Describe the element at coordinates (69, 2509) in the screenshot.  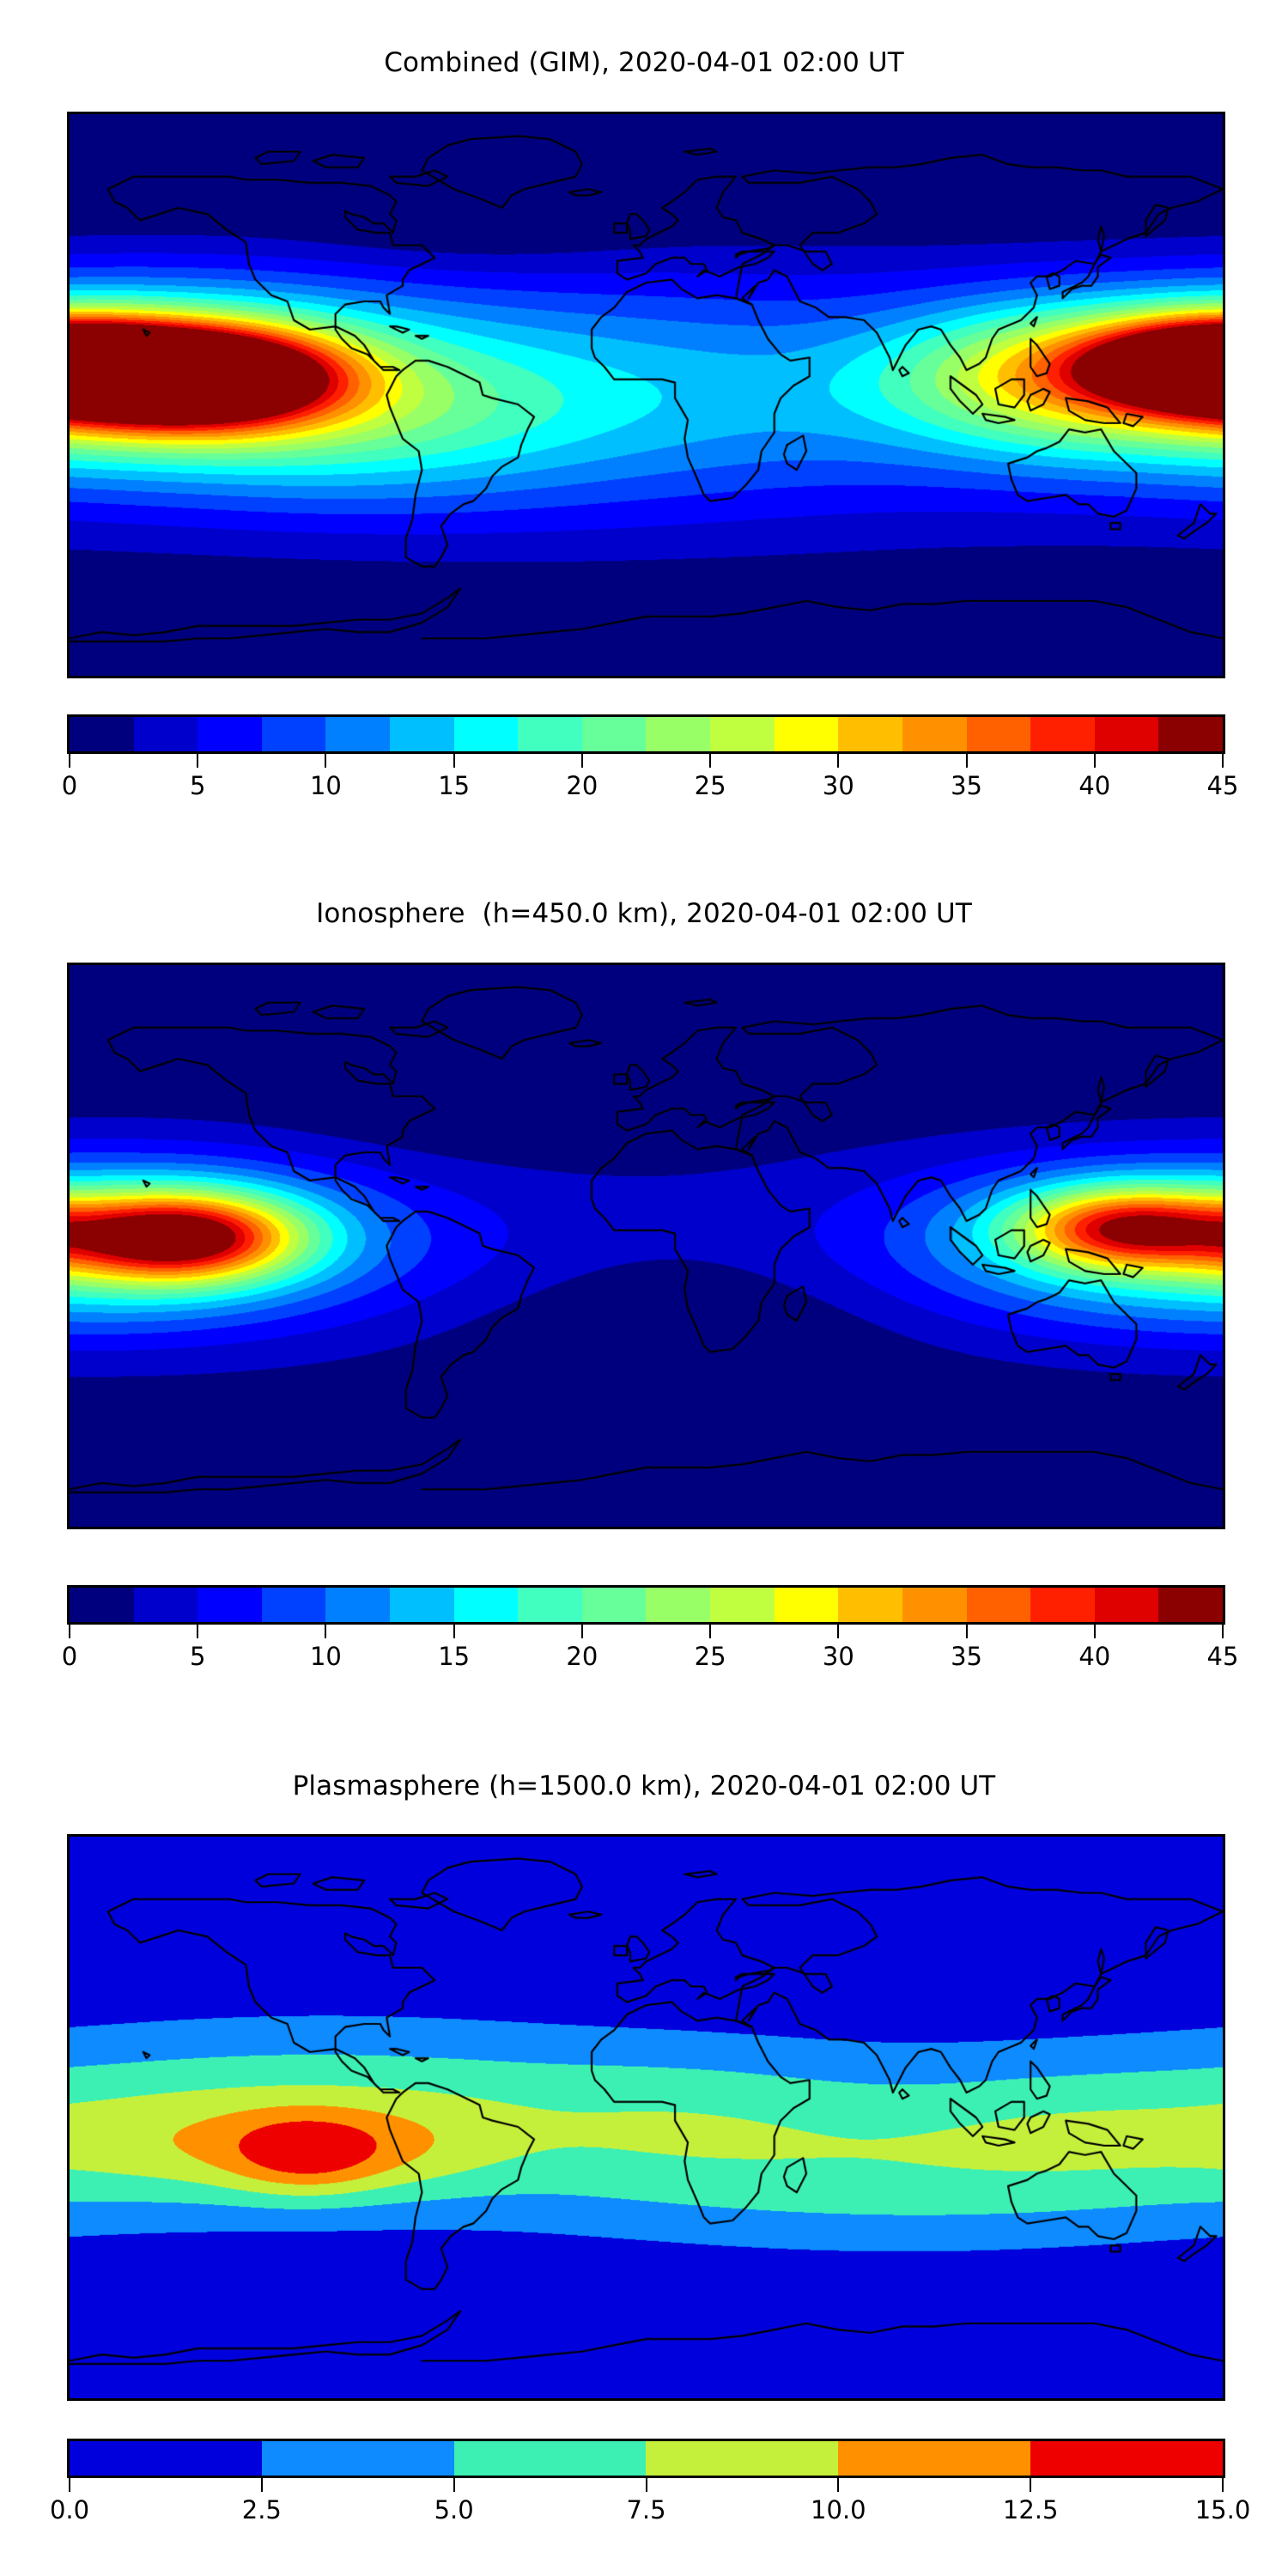
I see `colorbar-tick-label: 0.0` at that location.